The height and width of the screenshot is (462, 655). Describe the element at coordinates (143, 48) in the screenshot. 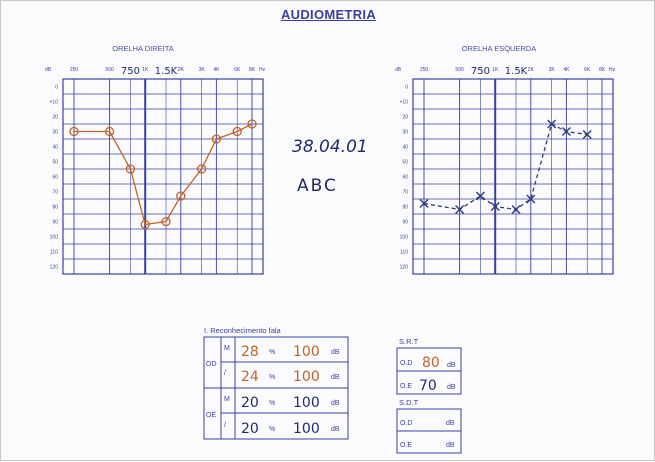

I see `right-ear-label: ORELHA DIREITA` at that location.